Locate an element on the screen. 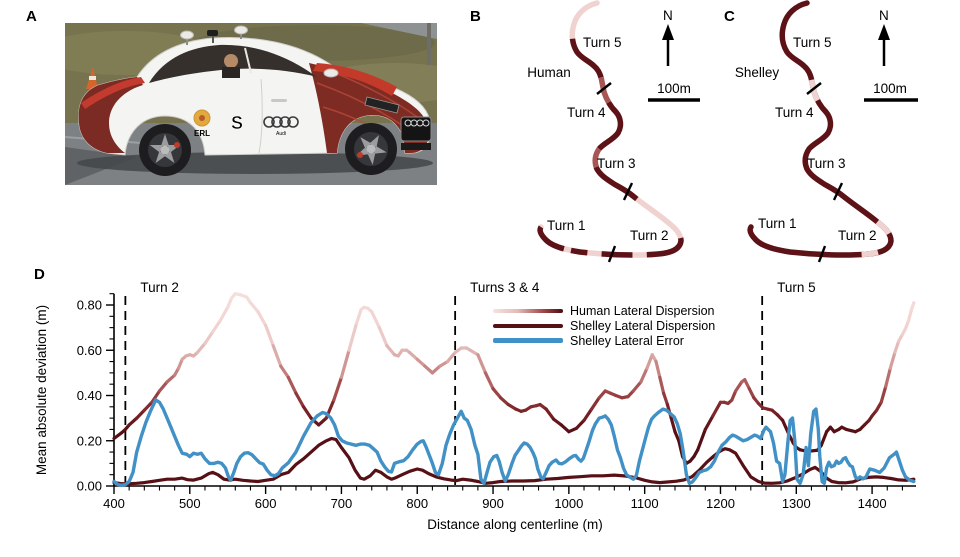 This screenshot has width=960, height=557. map-name-label: Human is located at coordinates (549, 72).